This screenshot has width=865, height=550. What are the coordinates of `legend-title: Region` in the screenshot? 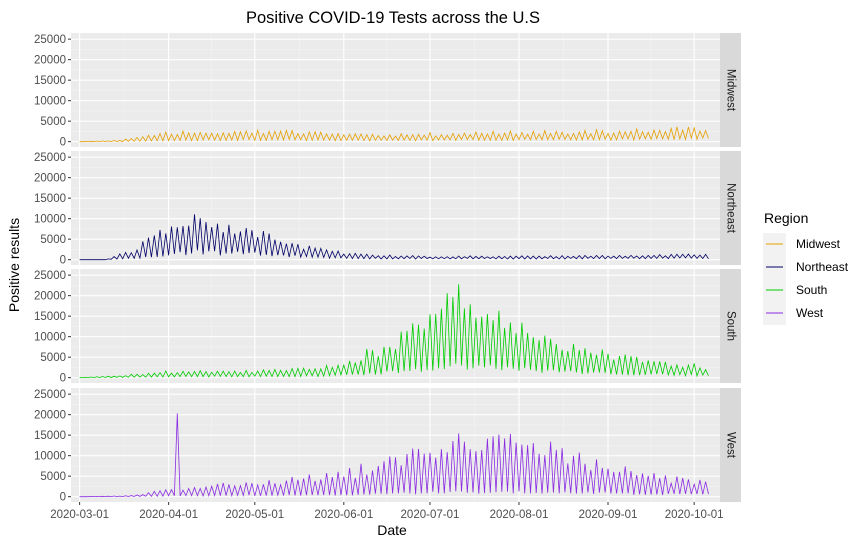 It's located at (786, 218).